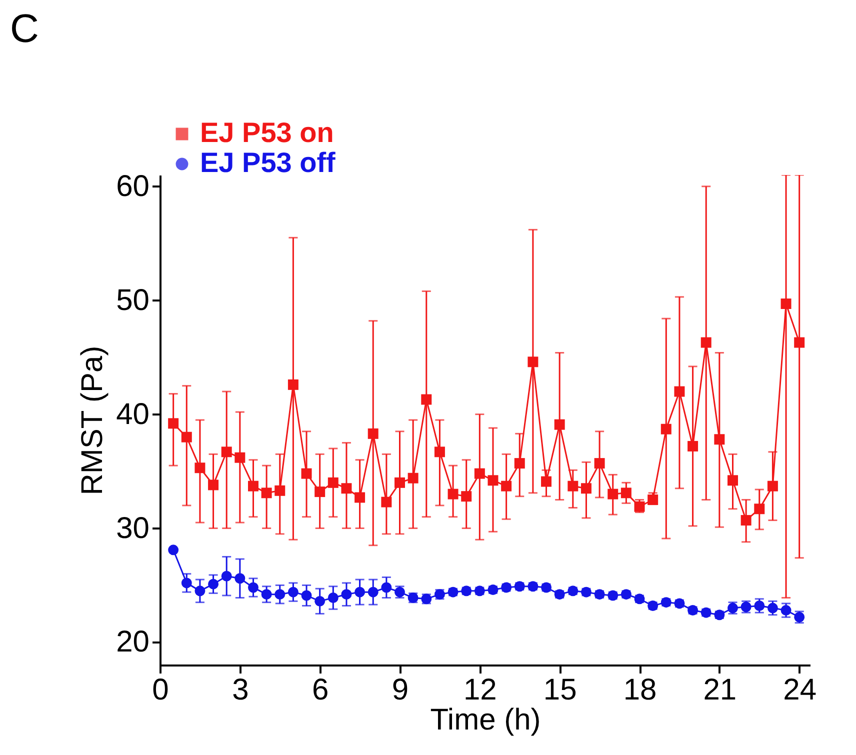  I want to click on y-tick-label: 20, so click(133, 642).